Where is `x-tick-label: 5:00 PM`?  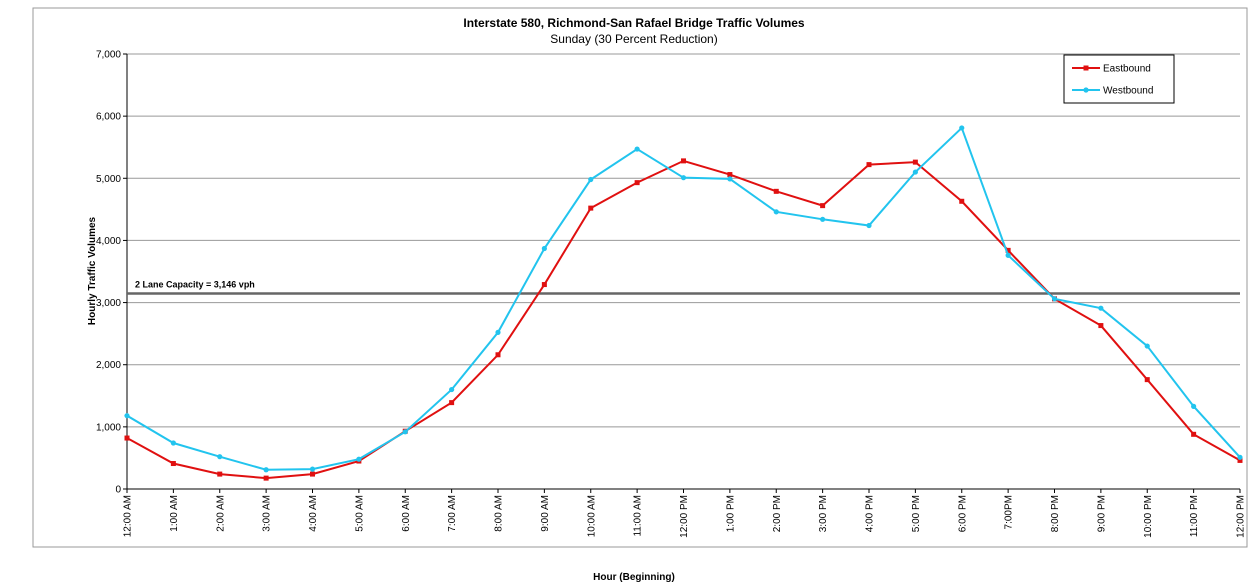
x-tick-label: 5:00 PM is located at coordinates (916, 513).